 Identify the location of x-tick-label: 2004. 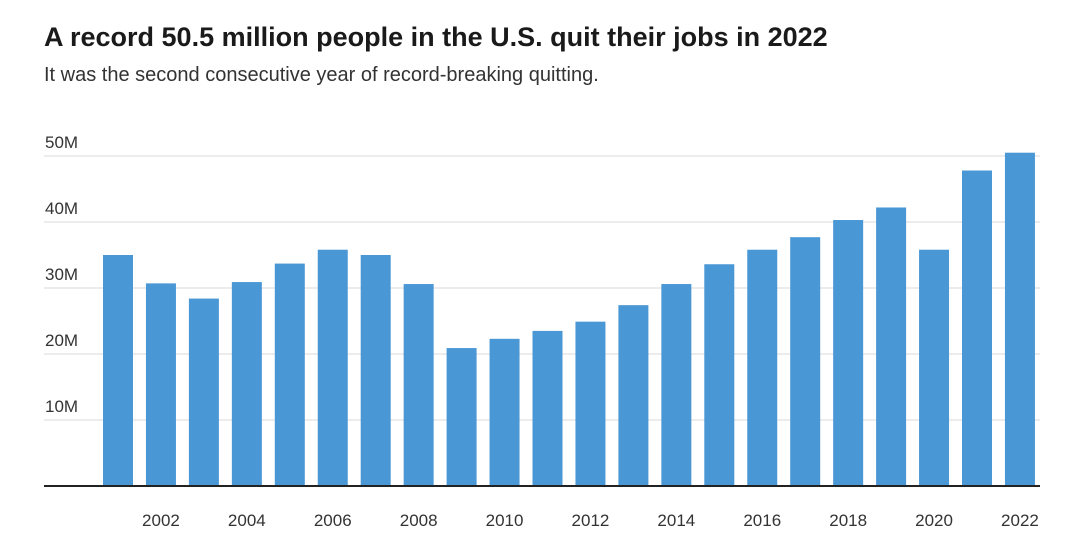
(247, 520).